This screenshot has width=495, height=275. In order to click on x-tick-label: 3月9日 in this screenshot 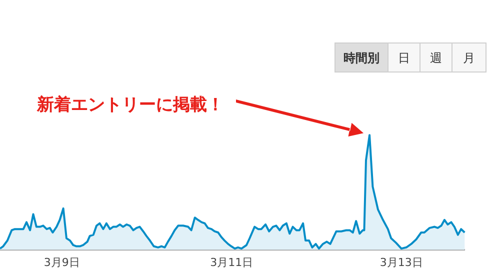, I will do `click(62, 262)`.